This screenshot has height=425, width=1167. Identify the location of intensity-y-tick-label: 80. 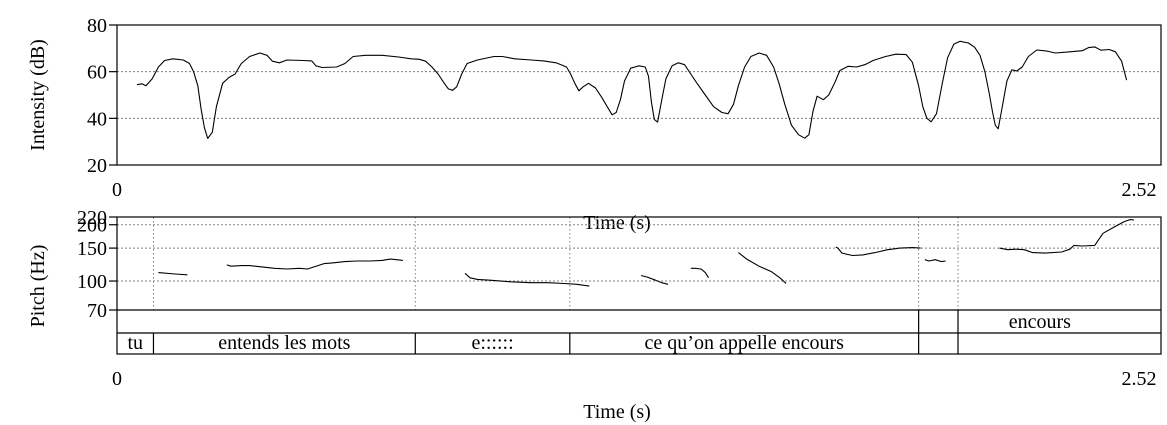
(97, 26).